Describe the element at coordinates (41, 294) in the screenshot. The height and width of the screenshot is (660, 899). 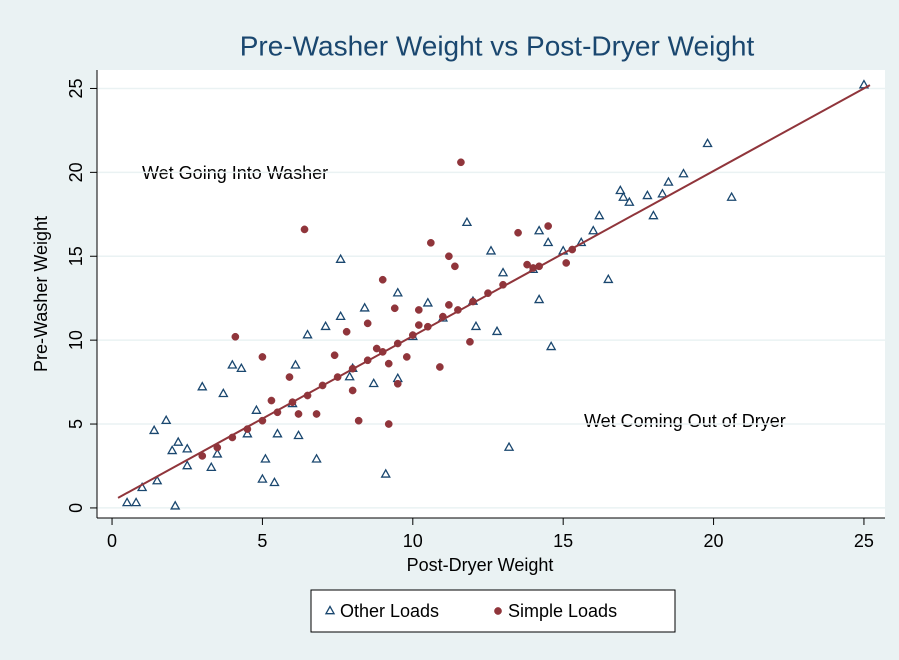
I see `y-axis-label: Pre-Washer Weight` at that location.